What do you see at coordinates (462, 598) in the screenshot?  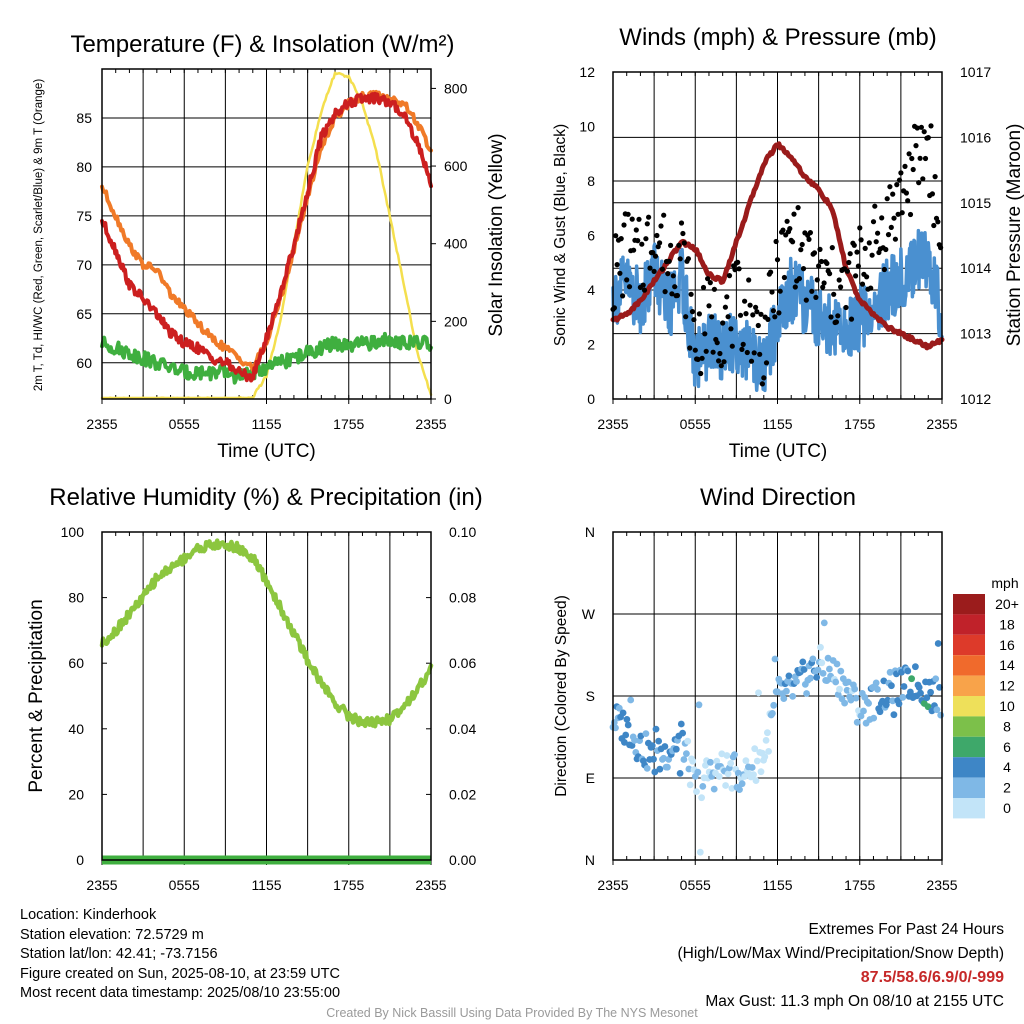 I see `y-right-tick-label: 0.08` at bounding box center [462, 598].